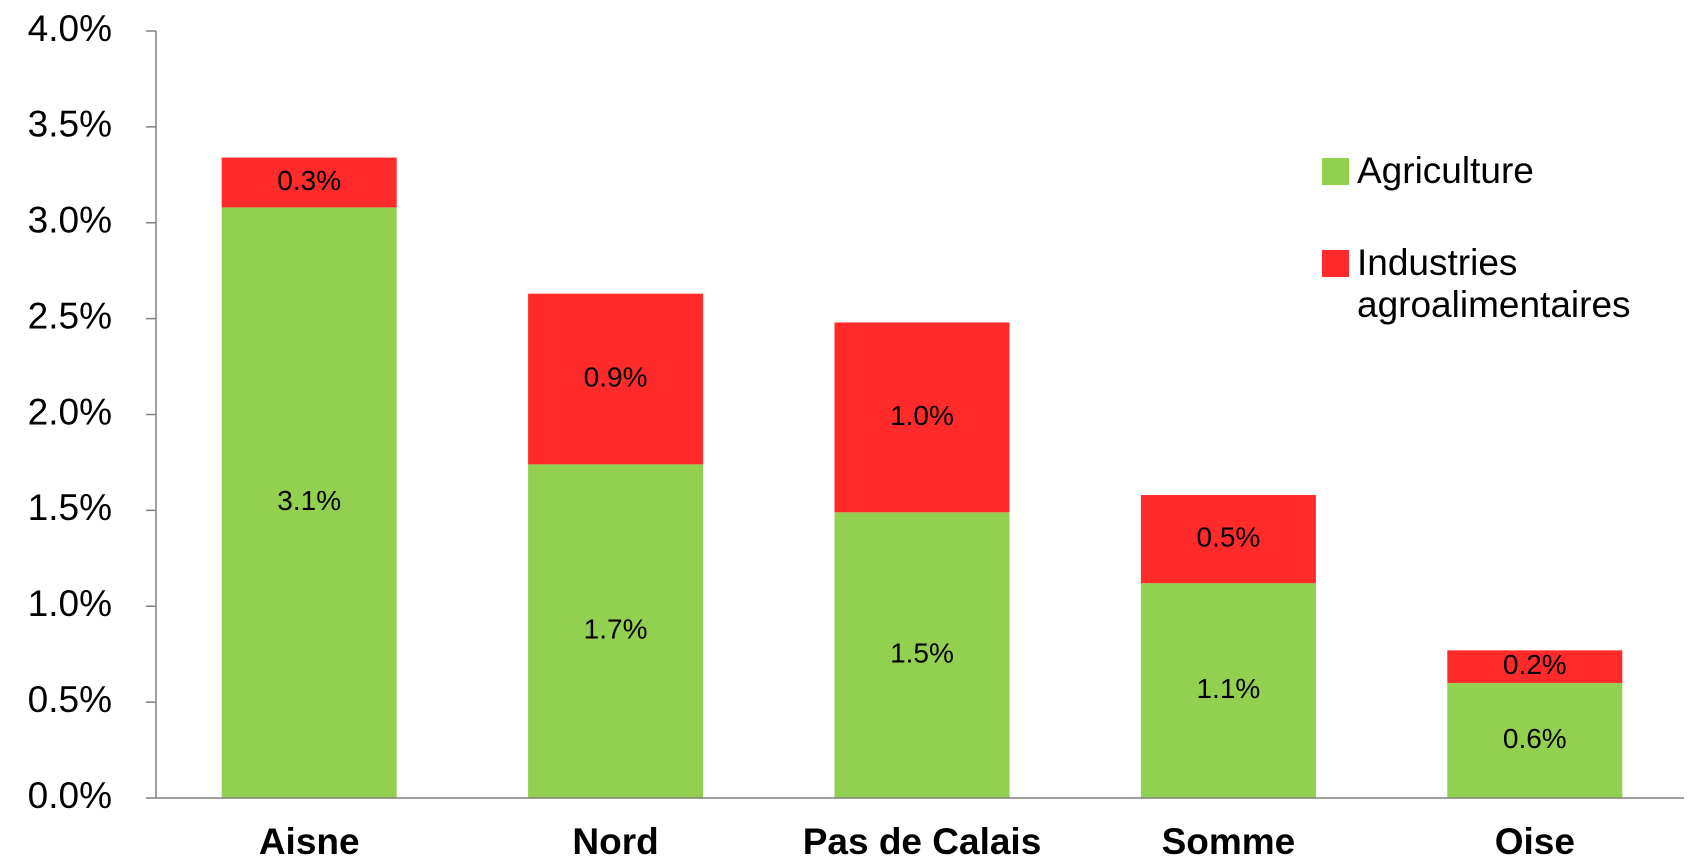  Describe the element at coordinates (70, 124) in the screenshot. I see `y-tick-label: 3.5%` at that location.